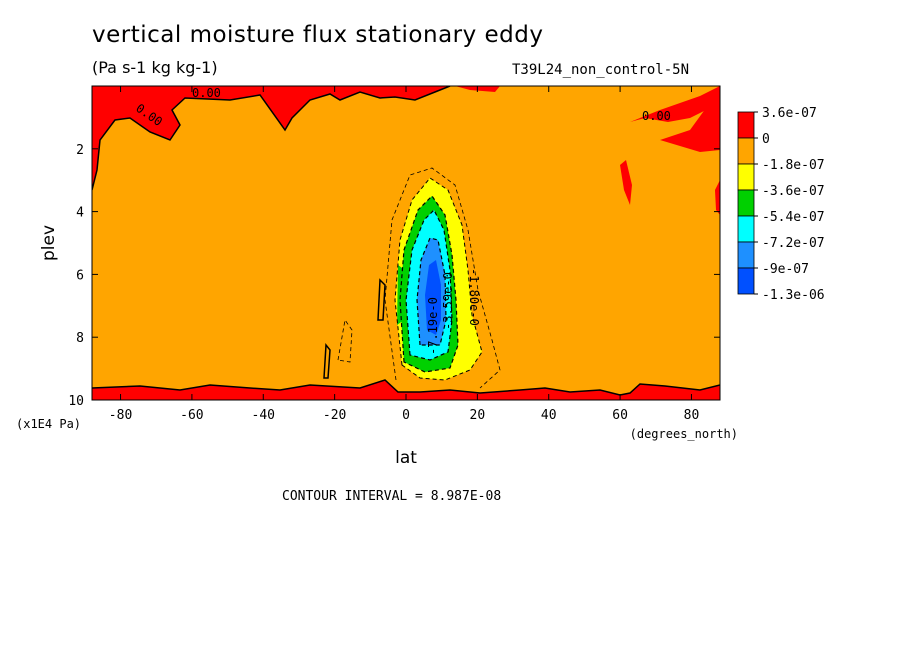 The image size is (904, 654). Describe the element at coordinates (474, 297) in the screenshot. I see `contour-label: -1.80e-0` at that location.